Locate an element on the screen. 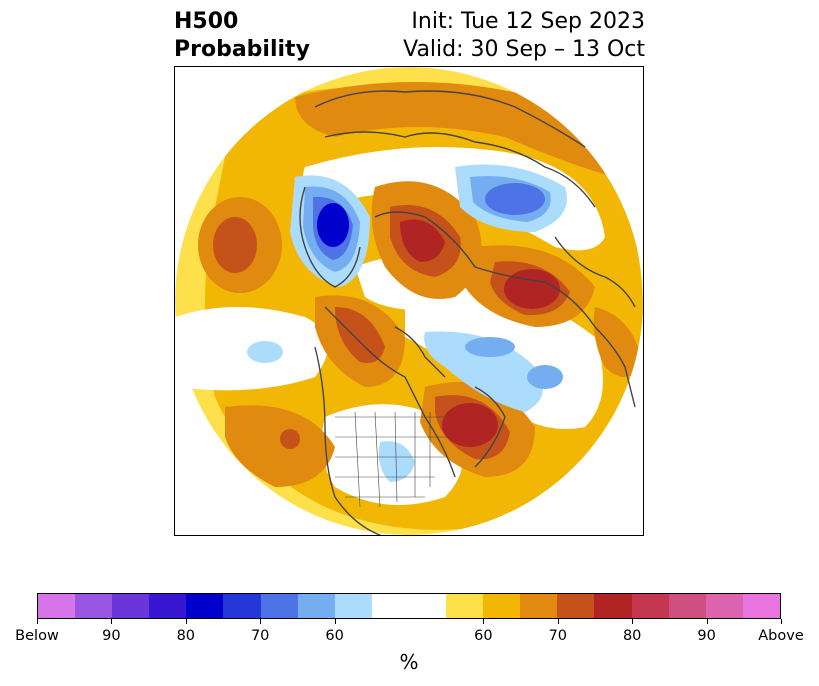  above-normal-70-arctic is located at coordinates (455, 129).